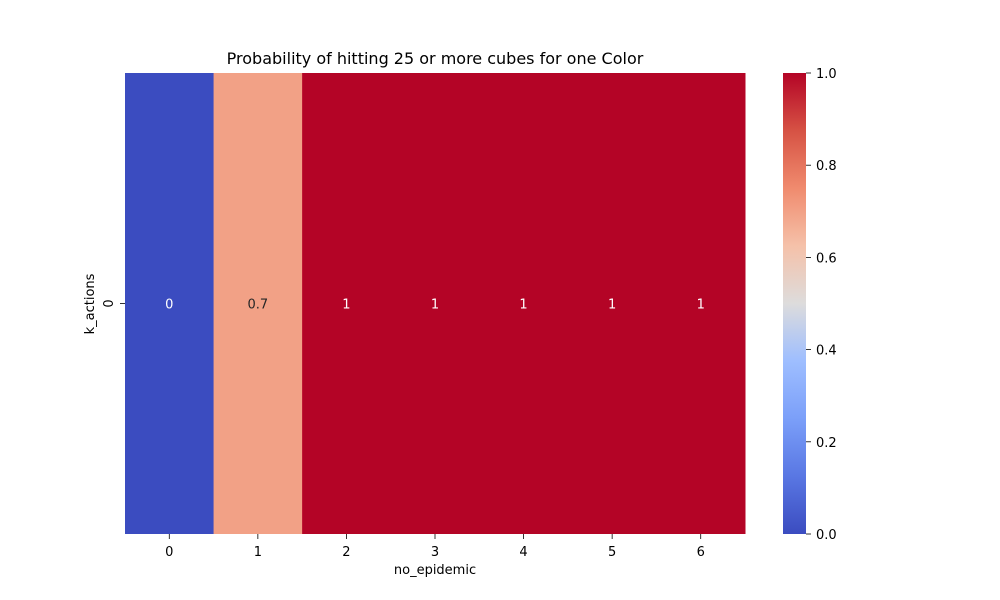  Describe the element at coordinates (612, 552) in the screenshot. I see `x-tick-label: 5` at that location.